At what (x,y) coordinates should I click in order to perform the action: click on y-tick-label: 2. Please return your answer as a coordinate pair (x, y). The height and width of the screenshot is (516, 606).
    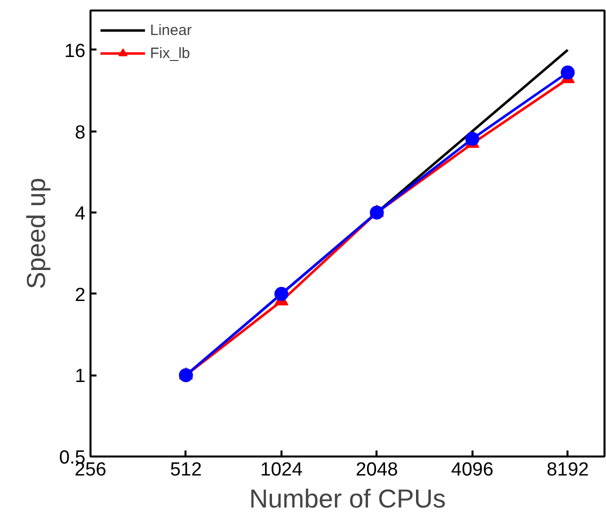
    Looking at the image, I should click on (80, 295).